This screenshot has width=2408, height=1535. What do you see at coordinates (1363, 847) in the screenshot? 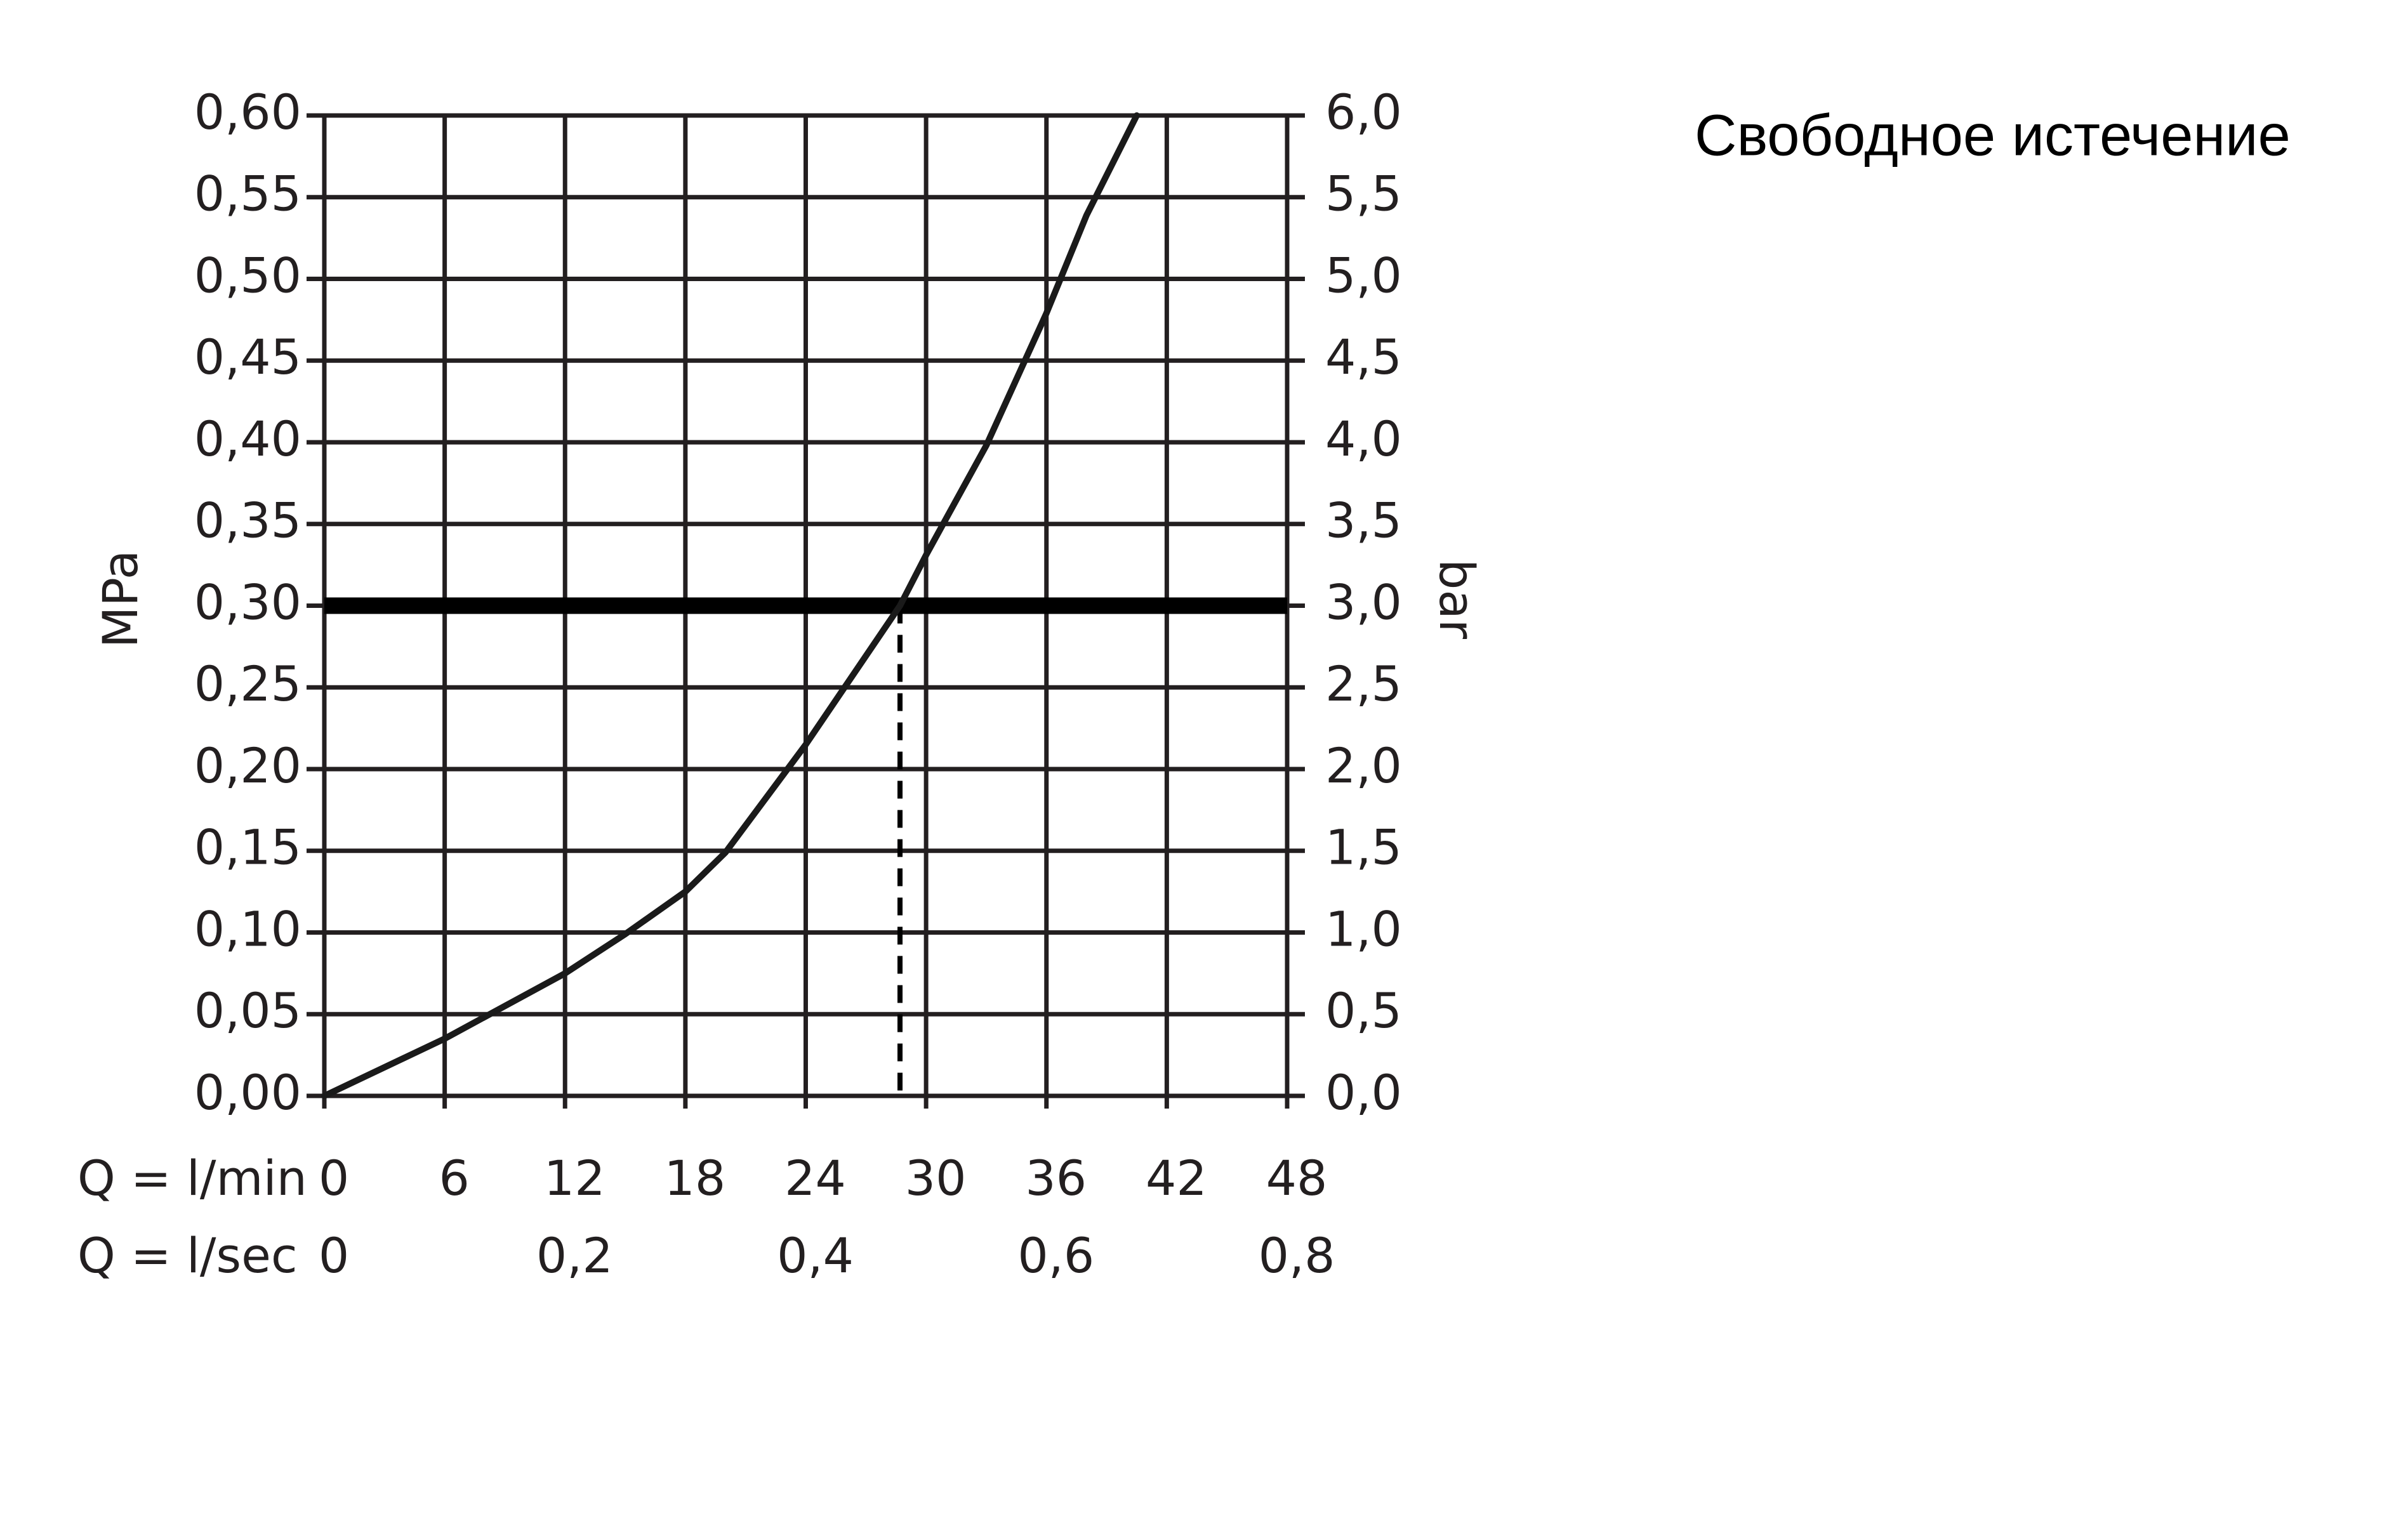
I see `y2-tick-label: 1,5` at bounding box center [1363, 847].